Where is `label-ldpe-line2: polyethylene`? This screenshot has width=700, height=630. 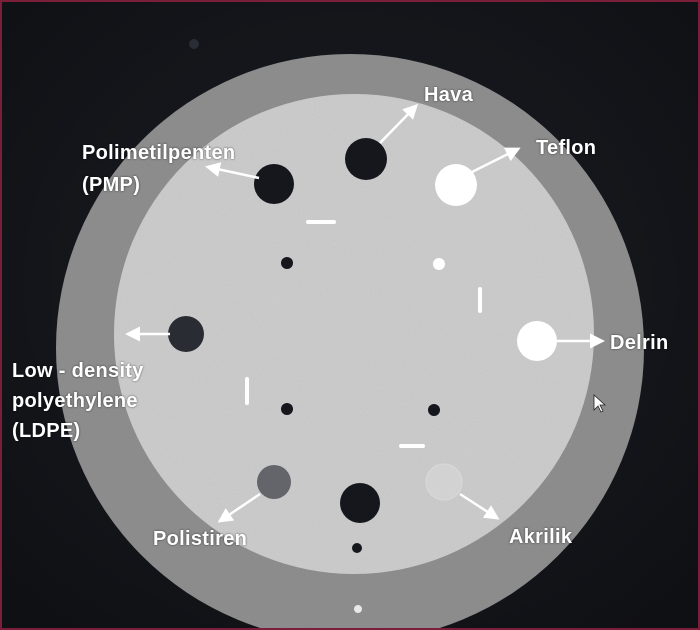 label-ldpe-line2: polyethylene is located at coordinates (75, 401).